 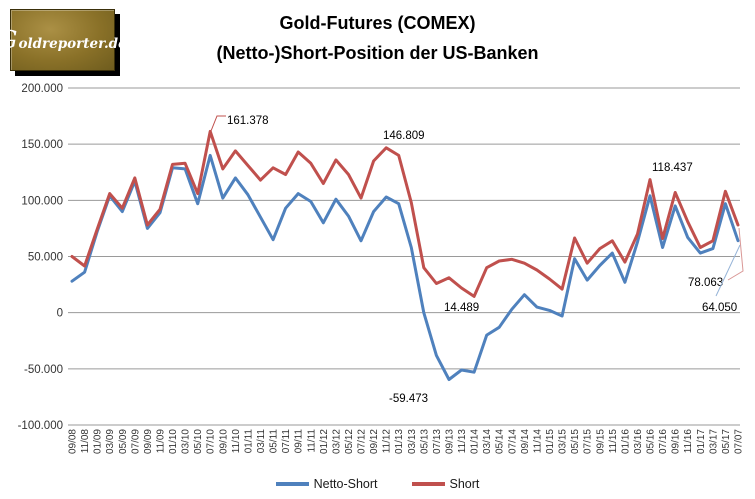 I want to click on y-axis-label: 200.000, so click(x=42, y=89).